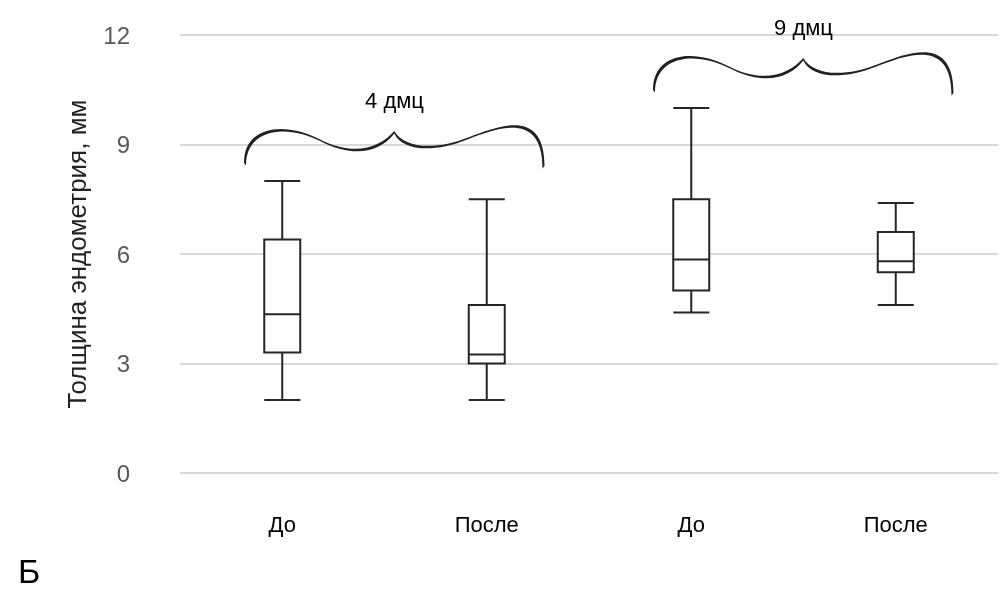 The height and width of the screenshot is (606, 1008). What do you see at coordinates (29, 571) in the screenshot?
I see `text: Б` at bounding box center [29, 571].